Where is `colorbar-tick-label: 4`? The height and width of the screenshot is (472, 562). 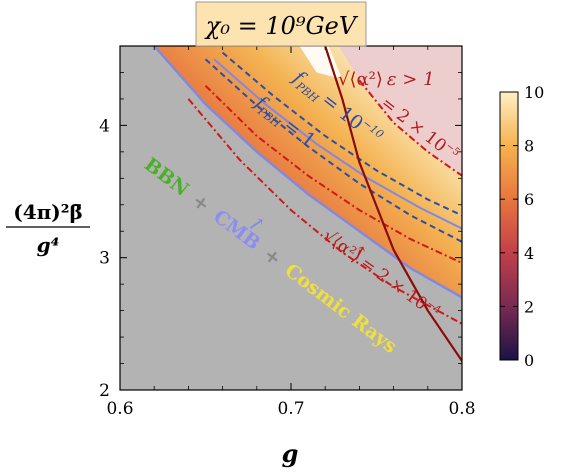
colorbar-tick-label: 4 is located at coordinates (529, 253).